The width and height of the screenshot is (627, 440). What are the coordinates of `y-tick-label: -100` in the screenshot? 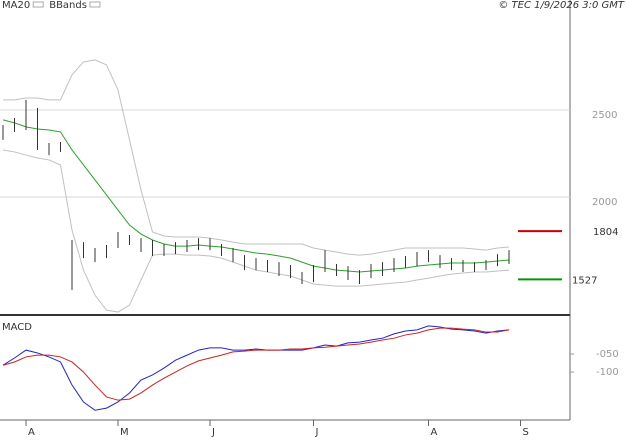 It's located at (607, 372).